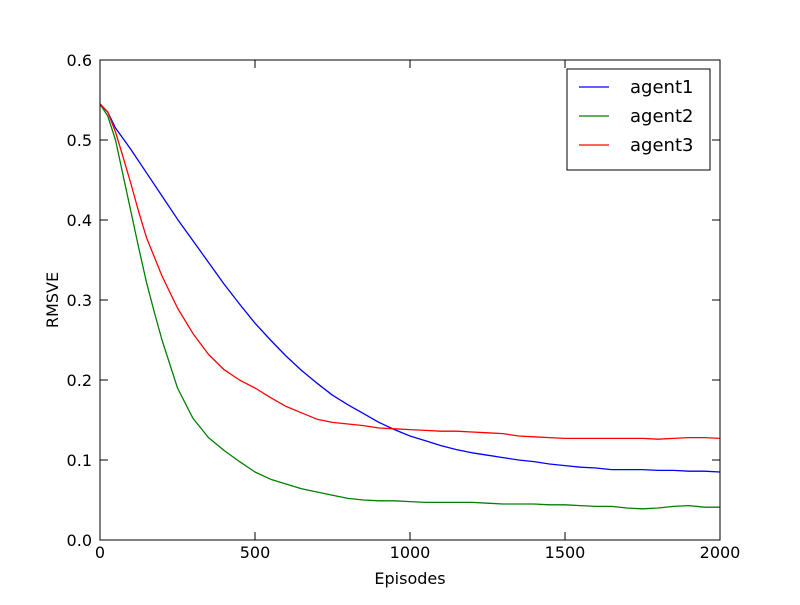 The width and height of the screenshot is (800, 605). What do you see at coordinates (410, 552) in the screenshot?
I see `x-tick-label: 1000` at bounding box center [410, 552].